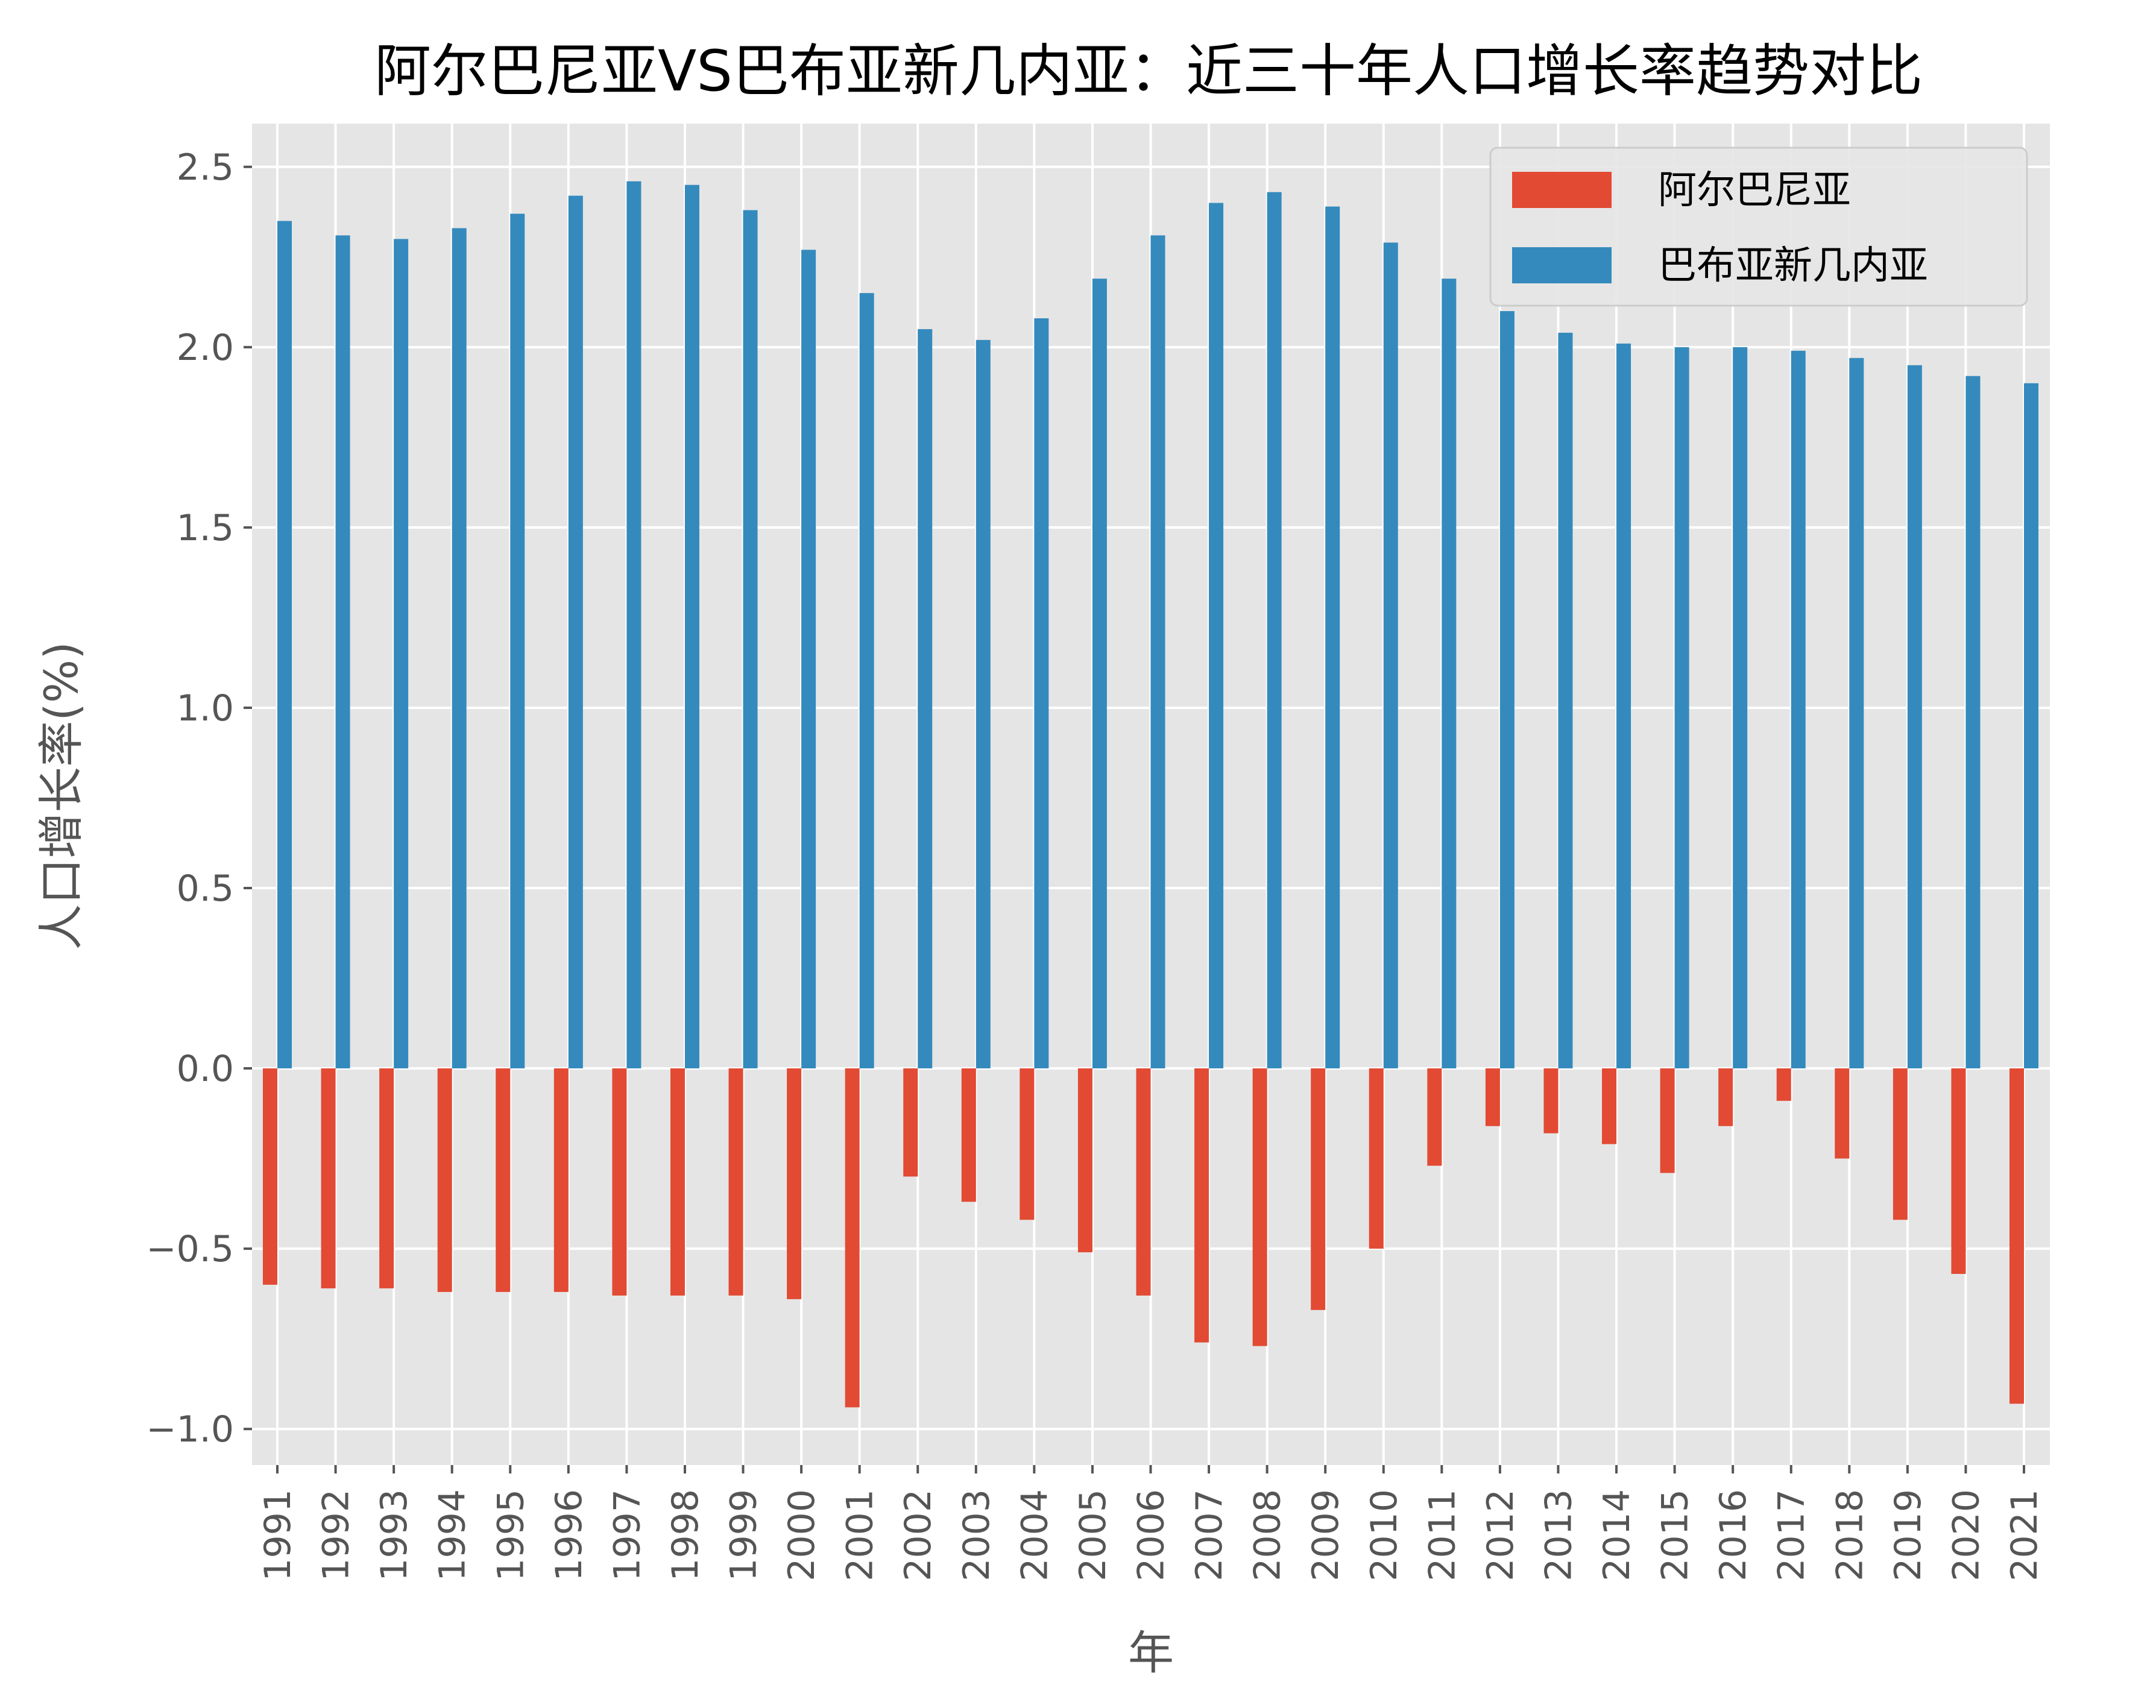 This screenshot has height=1708, width=2156. What do you see at coordinates (808, 659) in the screenshot?
I see `bar-png-2000` at bounding box center [808, 659].